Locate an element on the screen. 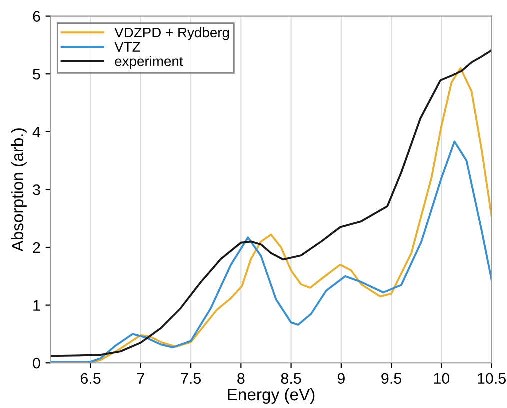 The height and width of the screenshot is (408, 507). x-tick-label: 7 is located at coordinates (140, 378).